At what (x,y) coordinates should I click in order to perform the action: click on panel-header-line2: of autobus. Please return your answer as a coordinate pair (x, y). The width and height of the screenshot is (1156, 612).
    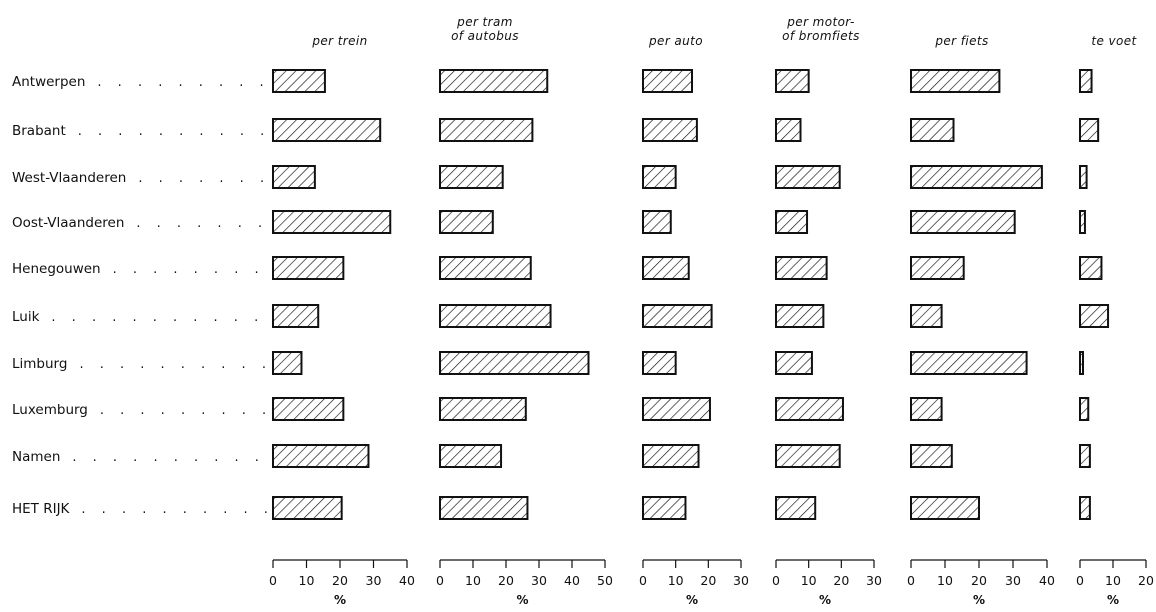
    Looking at the image, I should click on (485, 36).